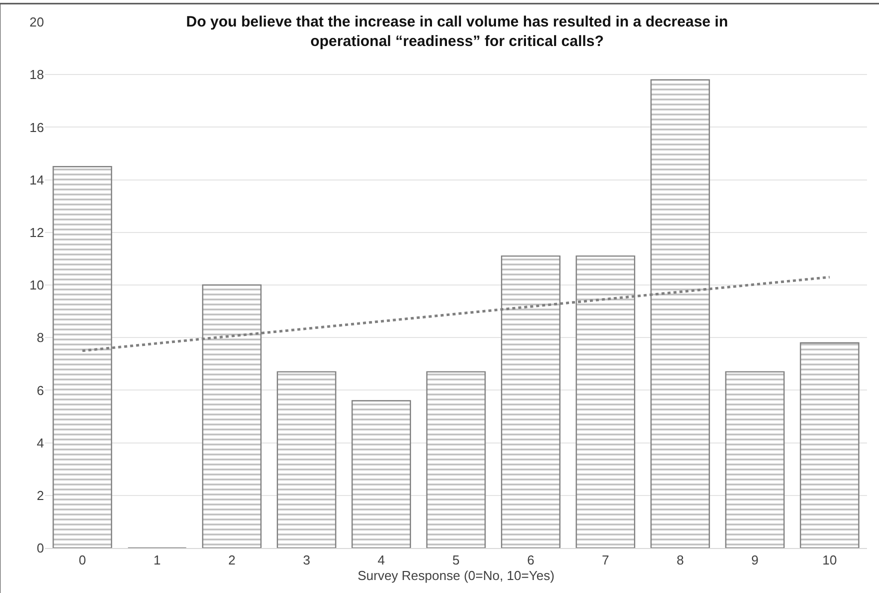 This screenshot has height=593, width=879. I want to click on chart-title: Do you believe that the increase in call volume has resulted in a decrease in operational “readiness” for critical calls?, so click(457, 32).